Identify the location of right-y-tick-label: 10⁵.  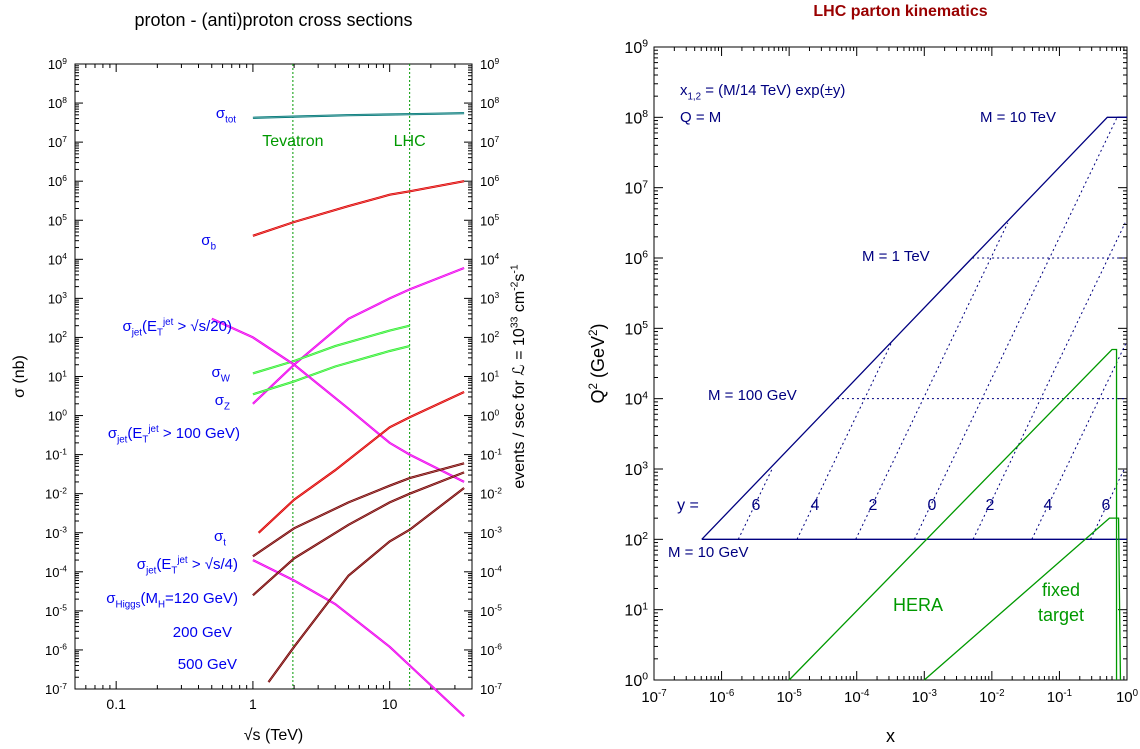
(489, 220).